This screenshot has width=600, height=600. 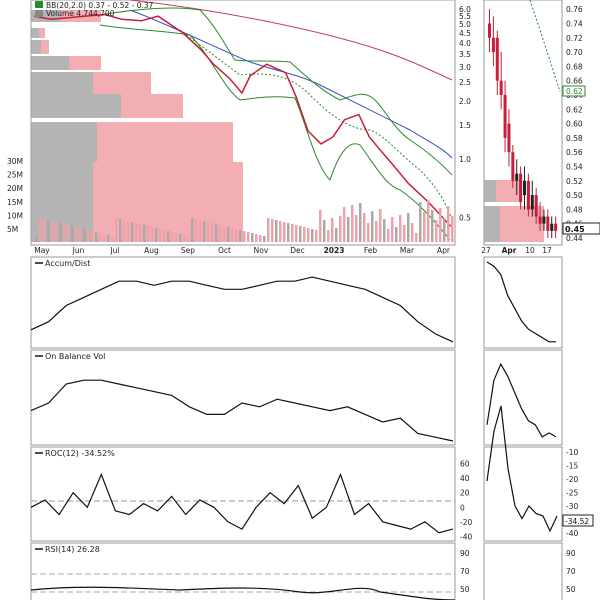 I want to click on price-y-tick: 4.0, so click(x=465, y=43).